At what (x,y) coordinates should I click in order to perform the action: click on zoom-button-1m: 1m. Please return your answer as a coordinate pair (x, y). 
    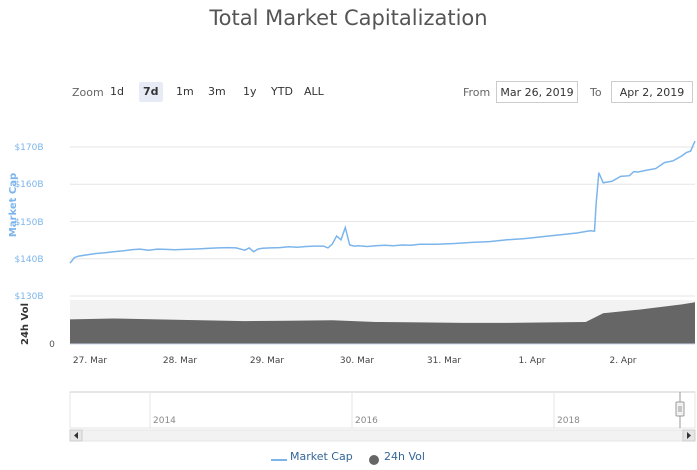
    Looking at the image, I should click on (185, 91).